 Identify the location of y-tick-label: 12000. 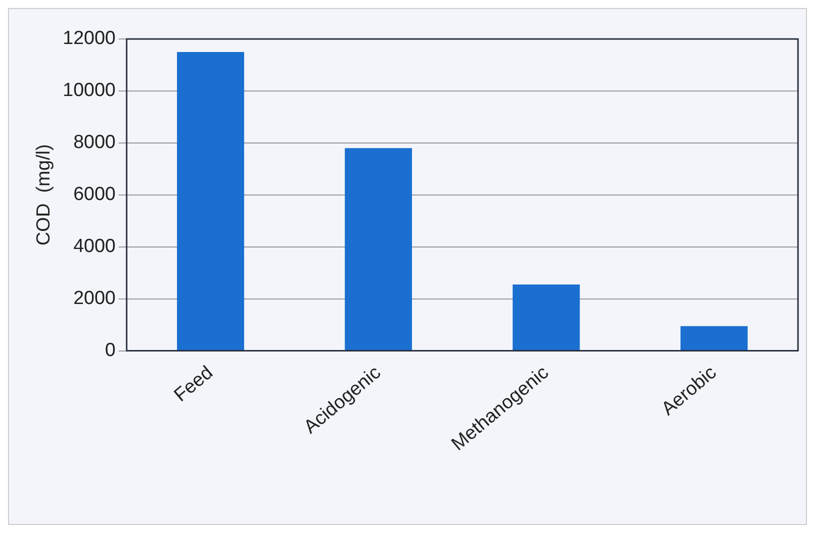
(89, 39).